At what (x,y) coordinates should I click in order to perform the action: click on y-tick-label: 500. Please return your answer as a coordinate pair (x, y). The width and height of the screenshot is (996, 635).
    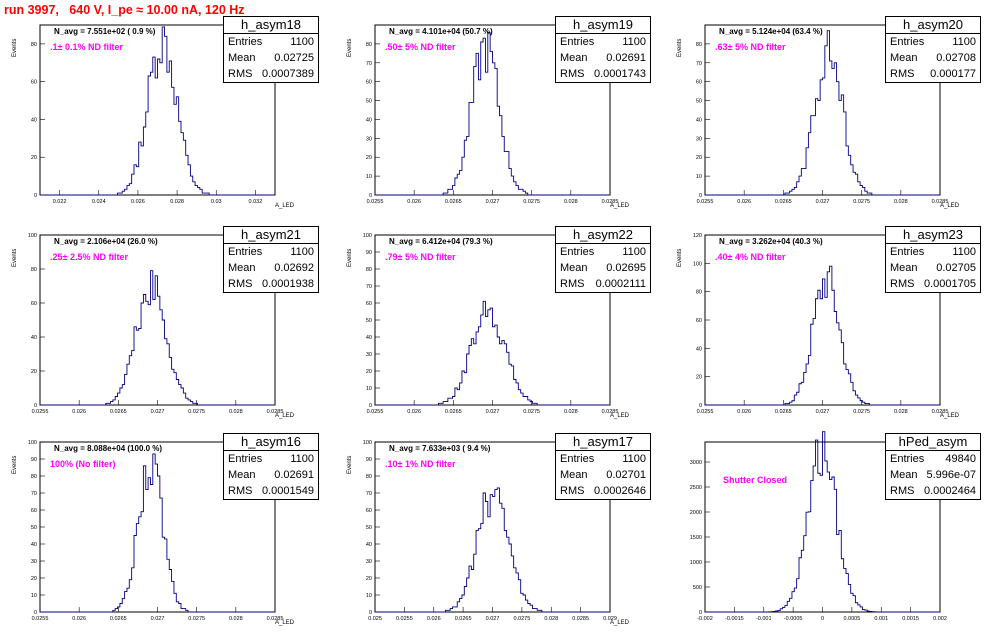
    Looking at the image, I should click on (697, 588).